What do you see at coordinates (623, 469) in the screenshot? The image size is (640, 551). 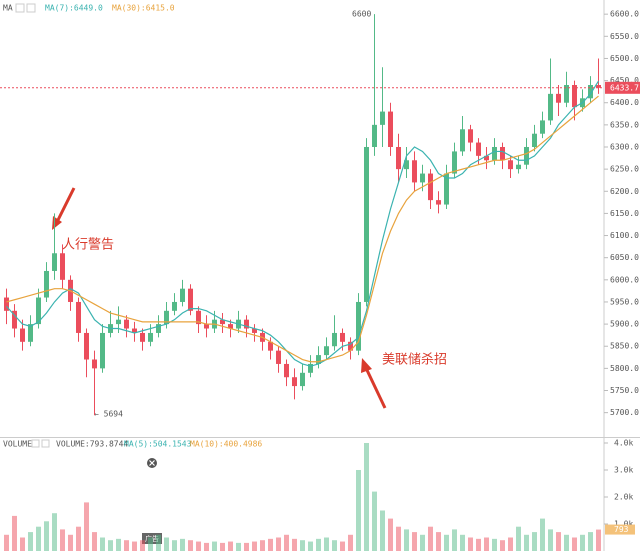 I see `y-tick-label: 3.0k` at bounding box center [623, 469].